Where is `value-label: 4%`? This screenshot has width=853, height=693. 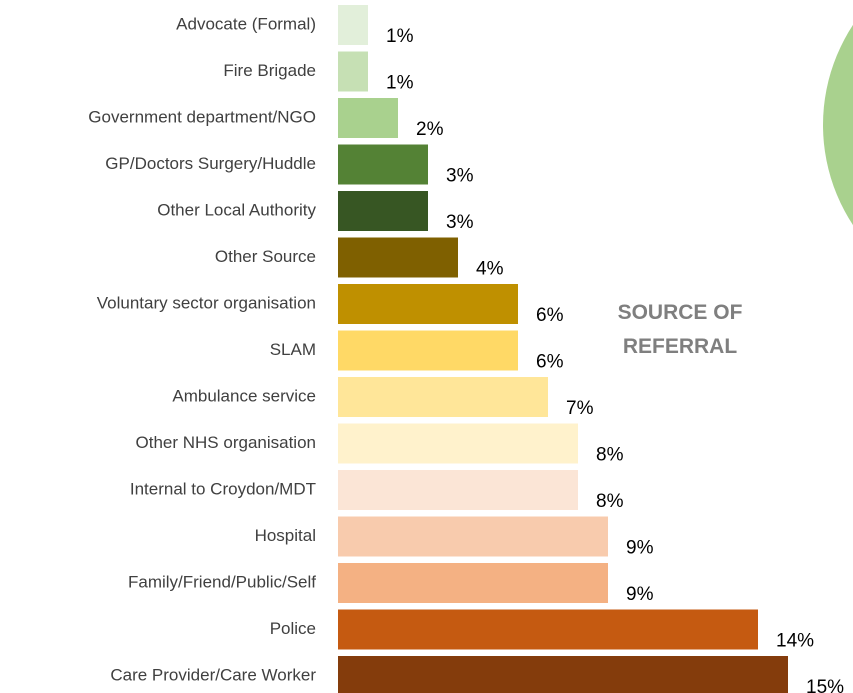 value-label: 4% is located at coordinates (490, 269).